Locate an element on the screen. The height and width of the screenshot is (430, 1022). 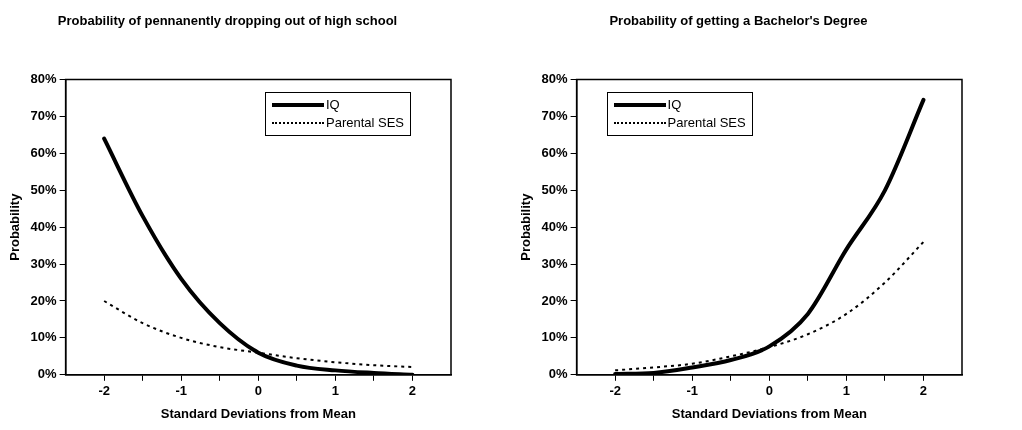
chart-title: Probability of pennanently dropping out of high school is located at coordinates (227, 21).